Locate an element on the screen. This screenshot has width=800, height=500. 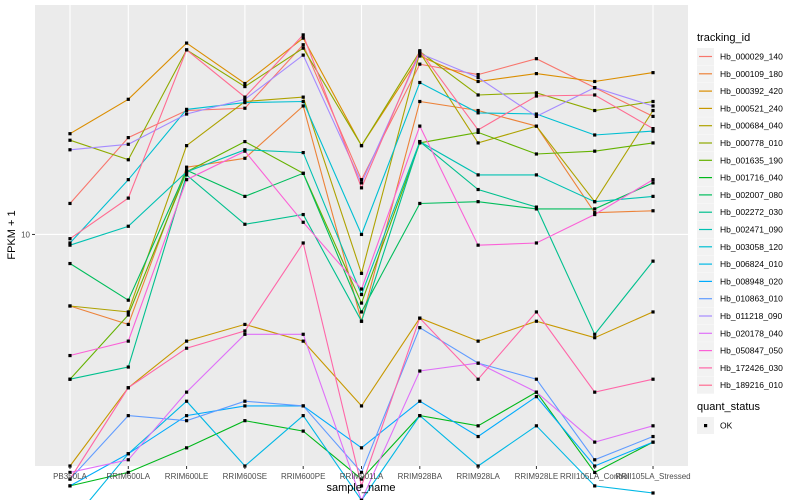
legend-entry-label: Hb_050847_050 is located at coordinates (751, 351).